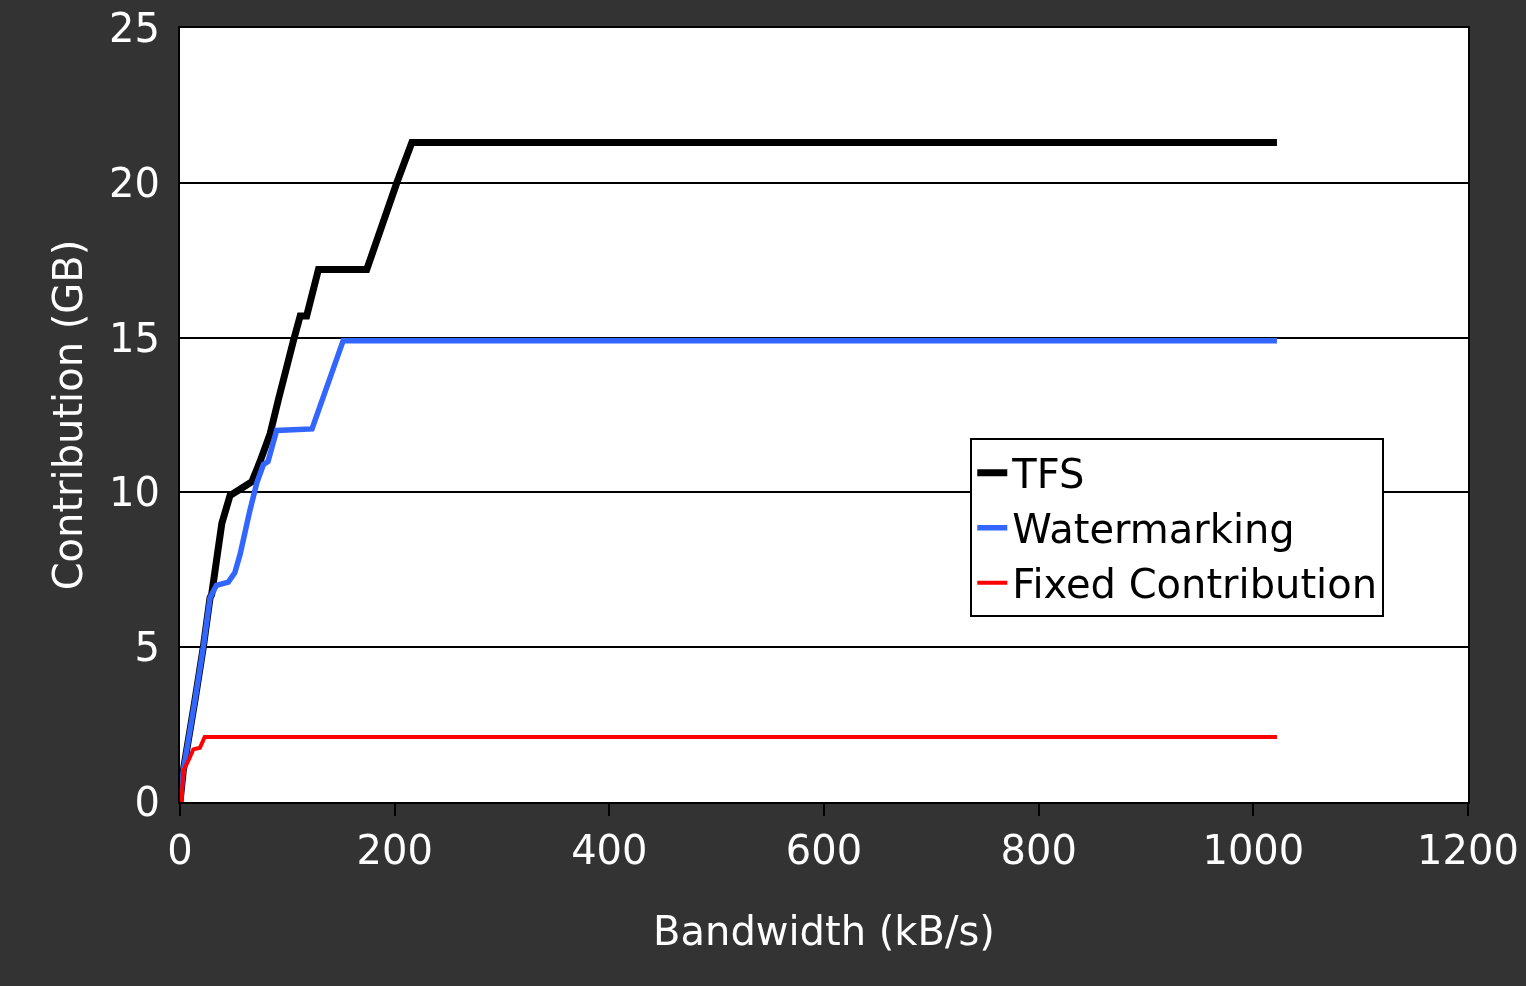 This screenshot has width=1526, height=986. Describe the element at coordinates (824, 850) in the screenshot. I see `x-tick-label: 600` at that location.